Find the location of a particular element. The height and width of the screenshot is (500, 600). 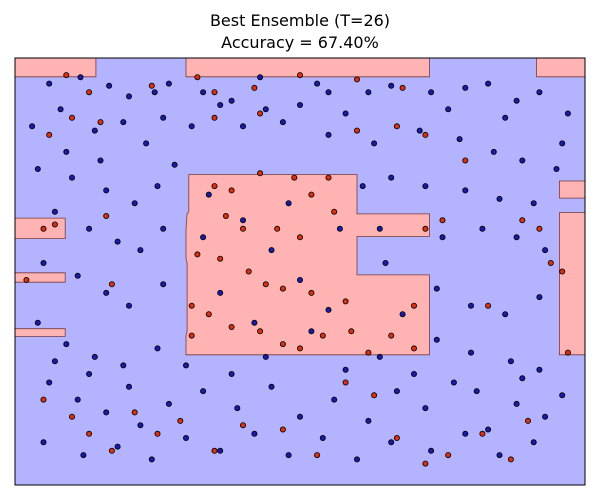

red-region-top-right is located at coordinates (560, 68).